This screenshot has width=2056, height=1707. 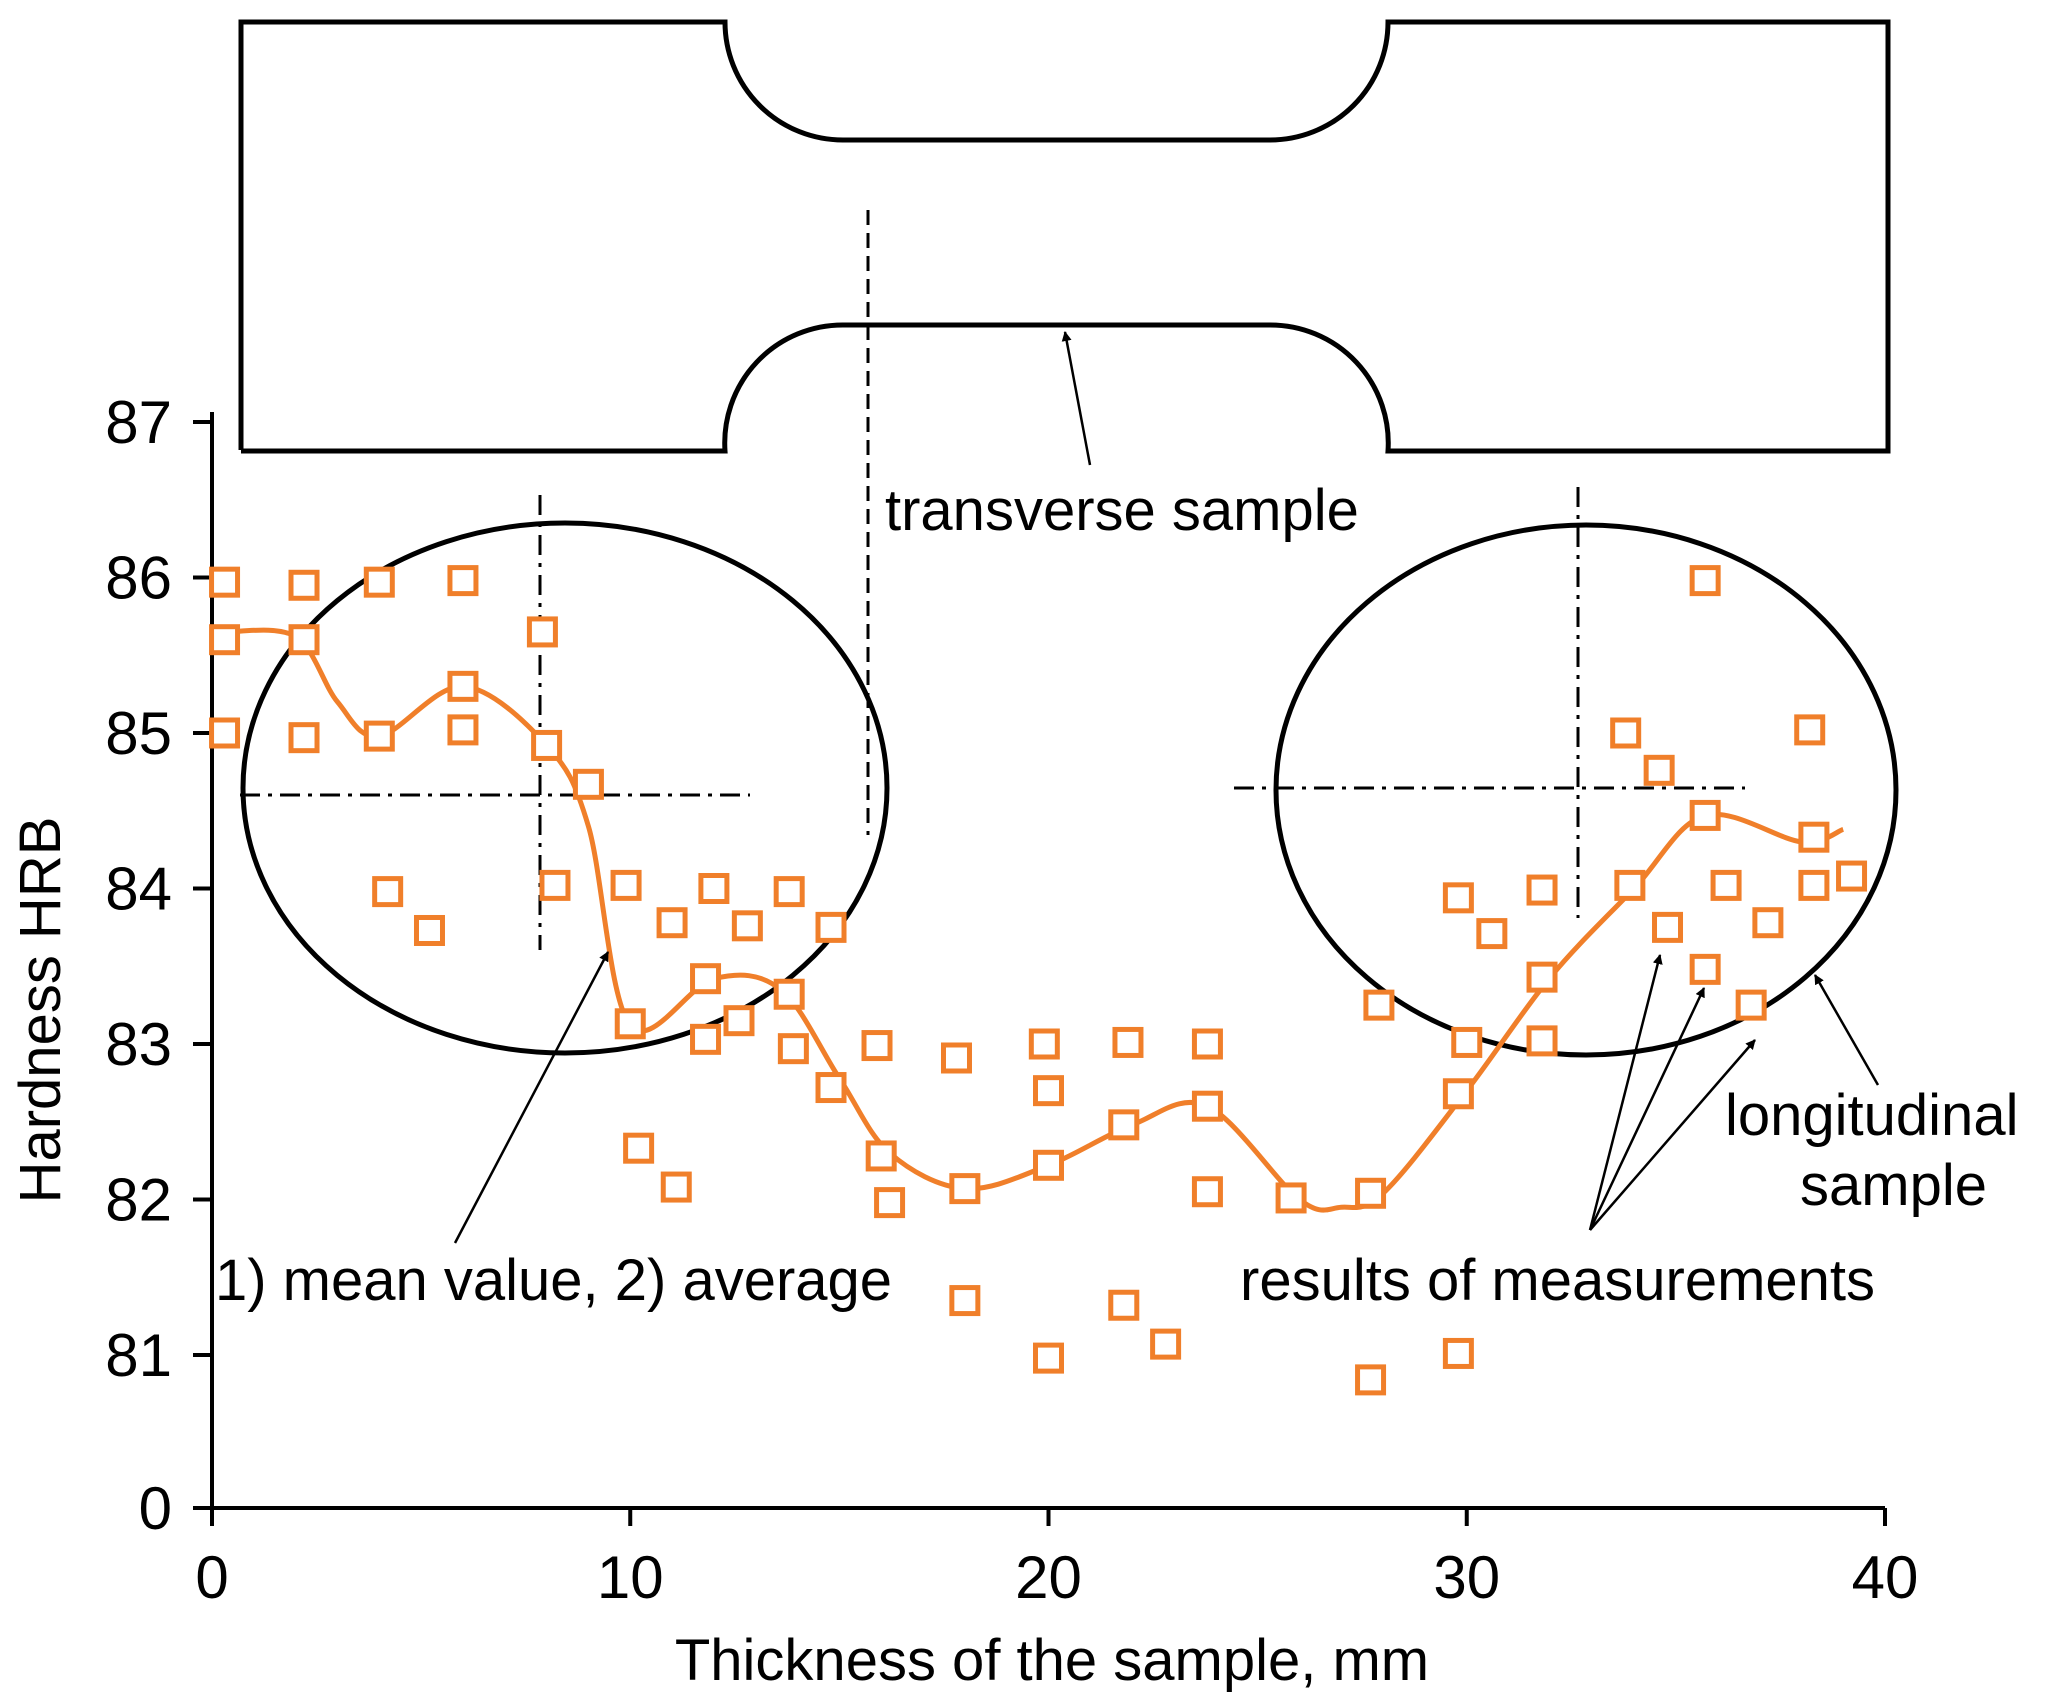 What do you see at coordinates (1893, 1185) in the screenshot?
I see `longitudinal-label-line2: sample` at bounding box center [1893, 1185].